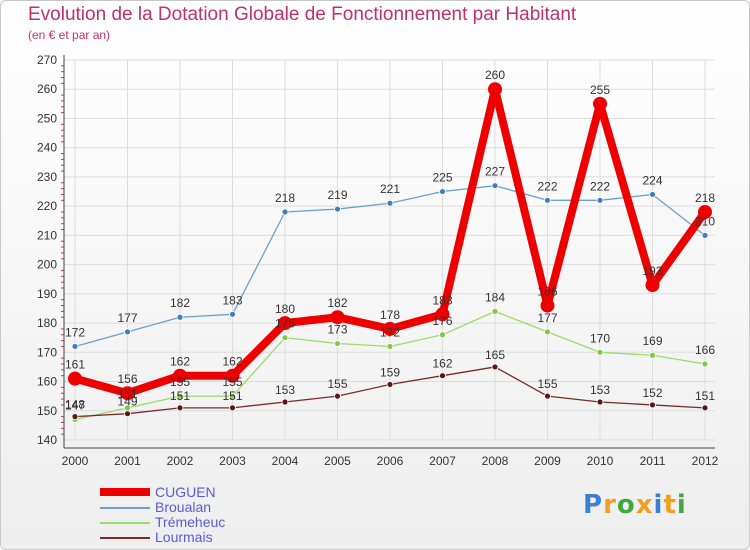 The width and height of the screenshot is (750, 550). What do you see at coordinates (644, 505) in the screenshot?
I see `logo-letter: x` at bounding box center [644, 505].